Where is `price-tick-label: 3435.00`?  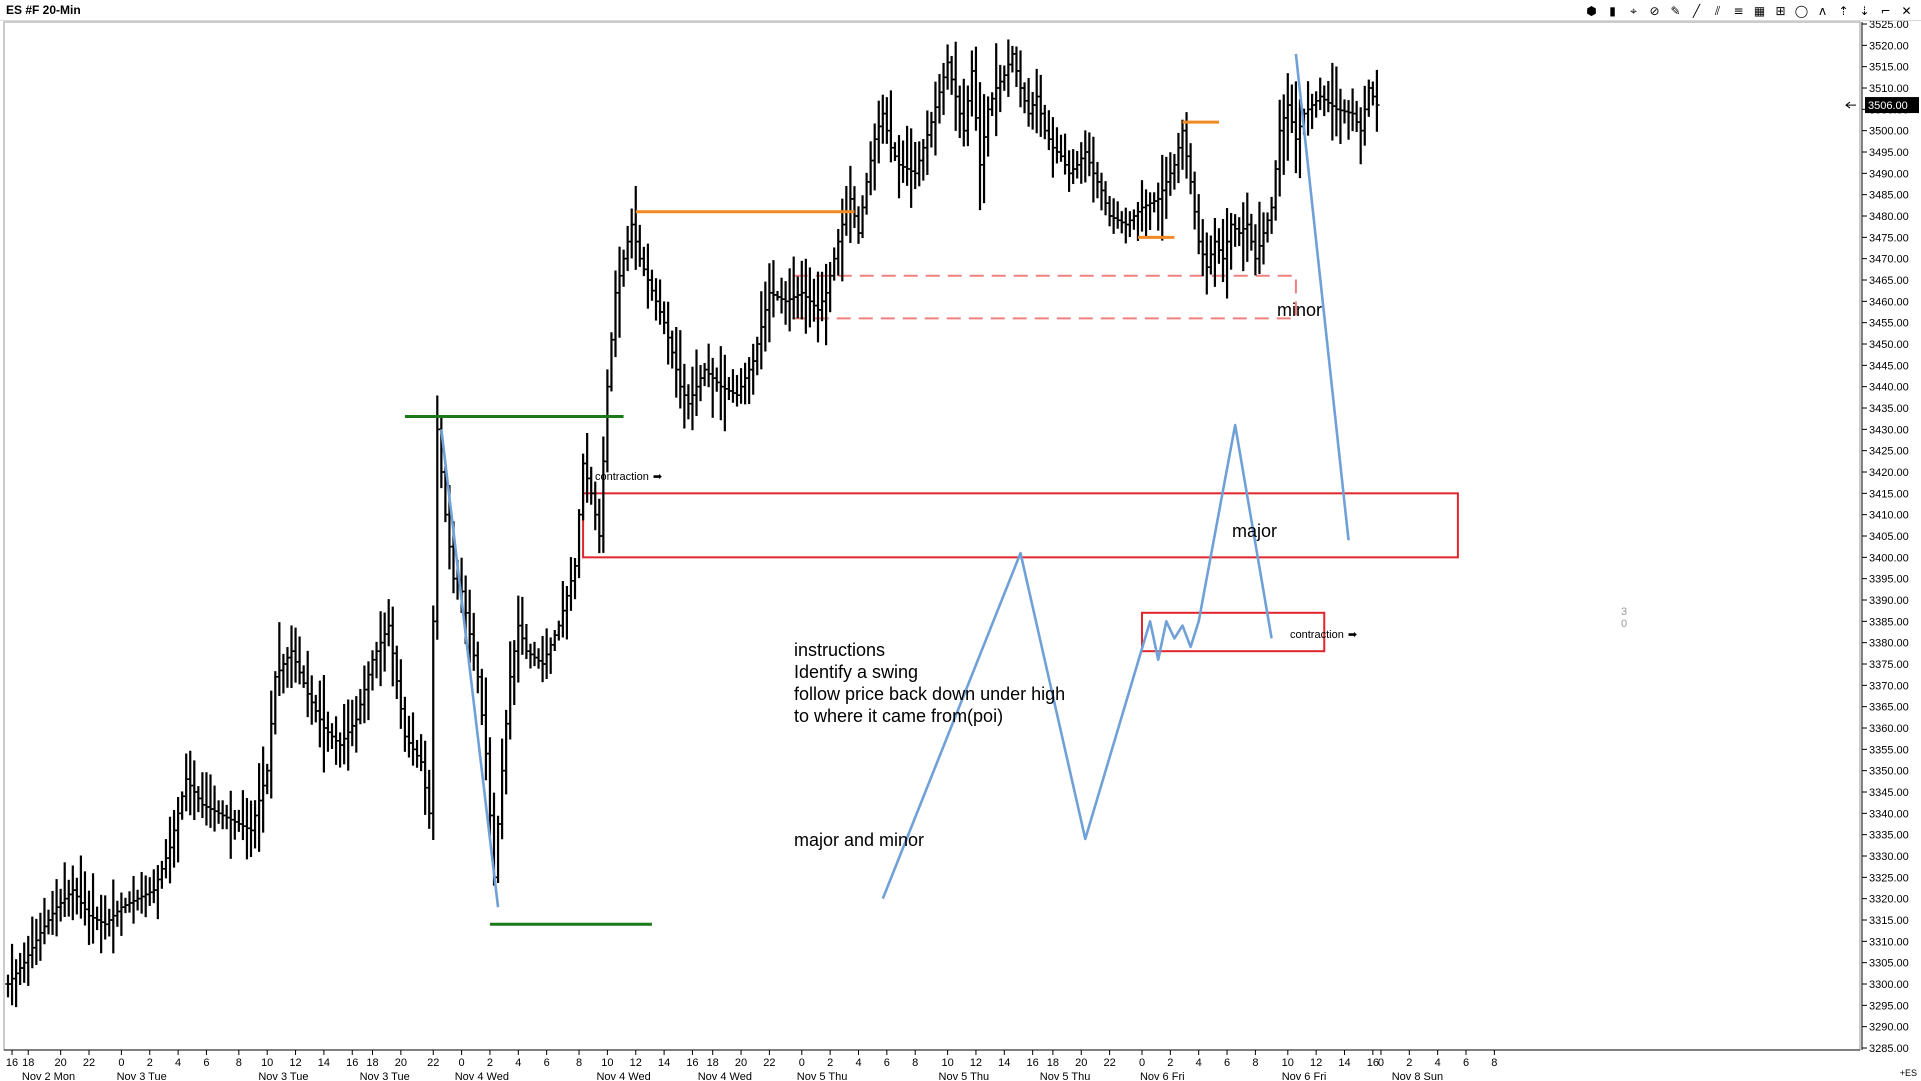
price-tick-label: 3435.00 is located at coordinates (1889, 409).